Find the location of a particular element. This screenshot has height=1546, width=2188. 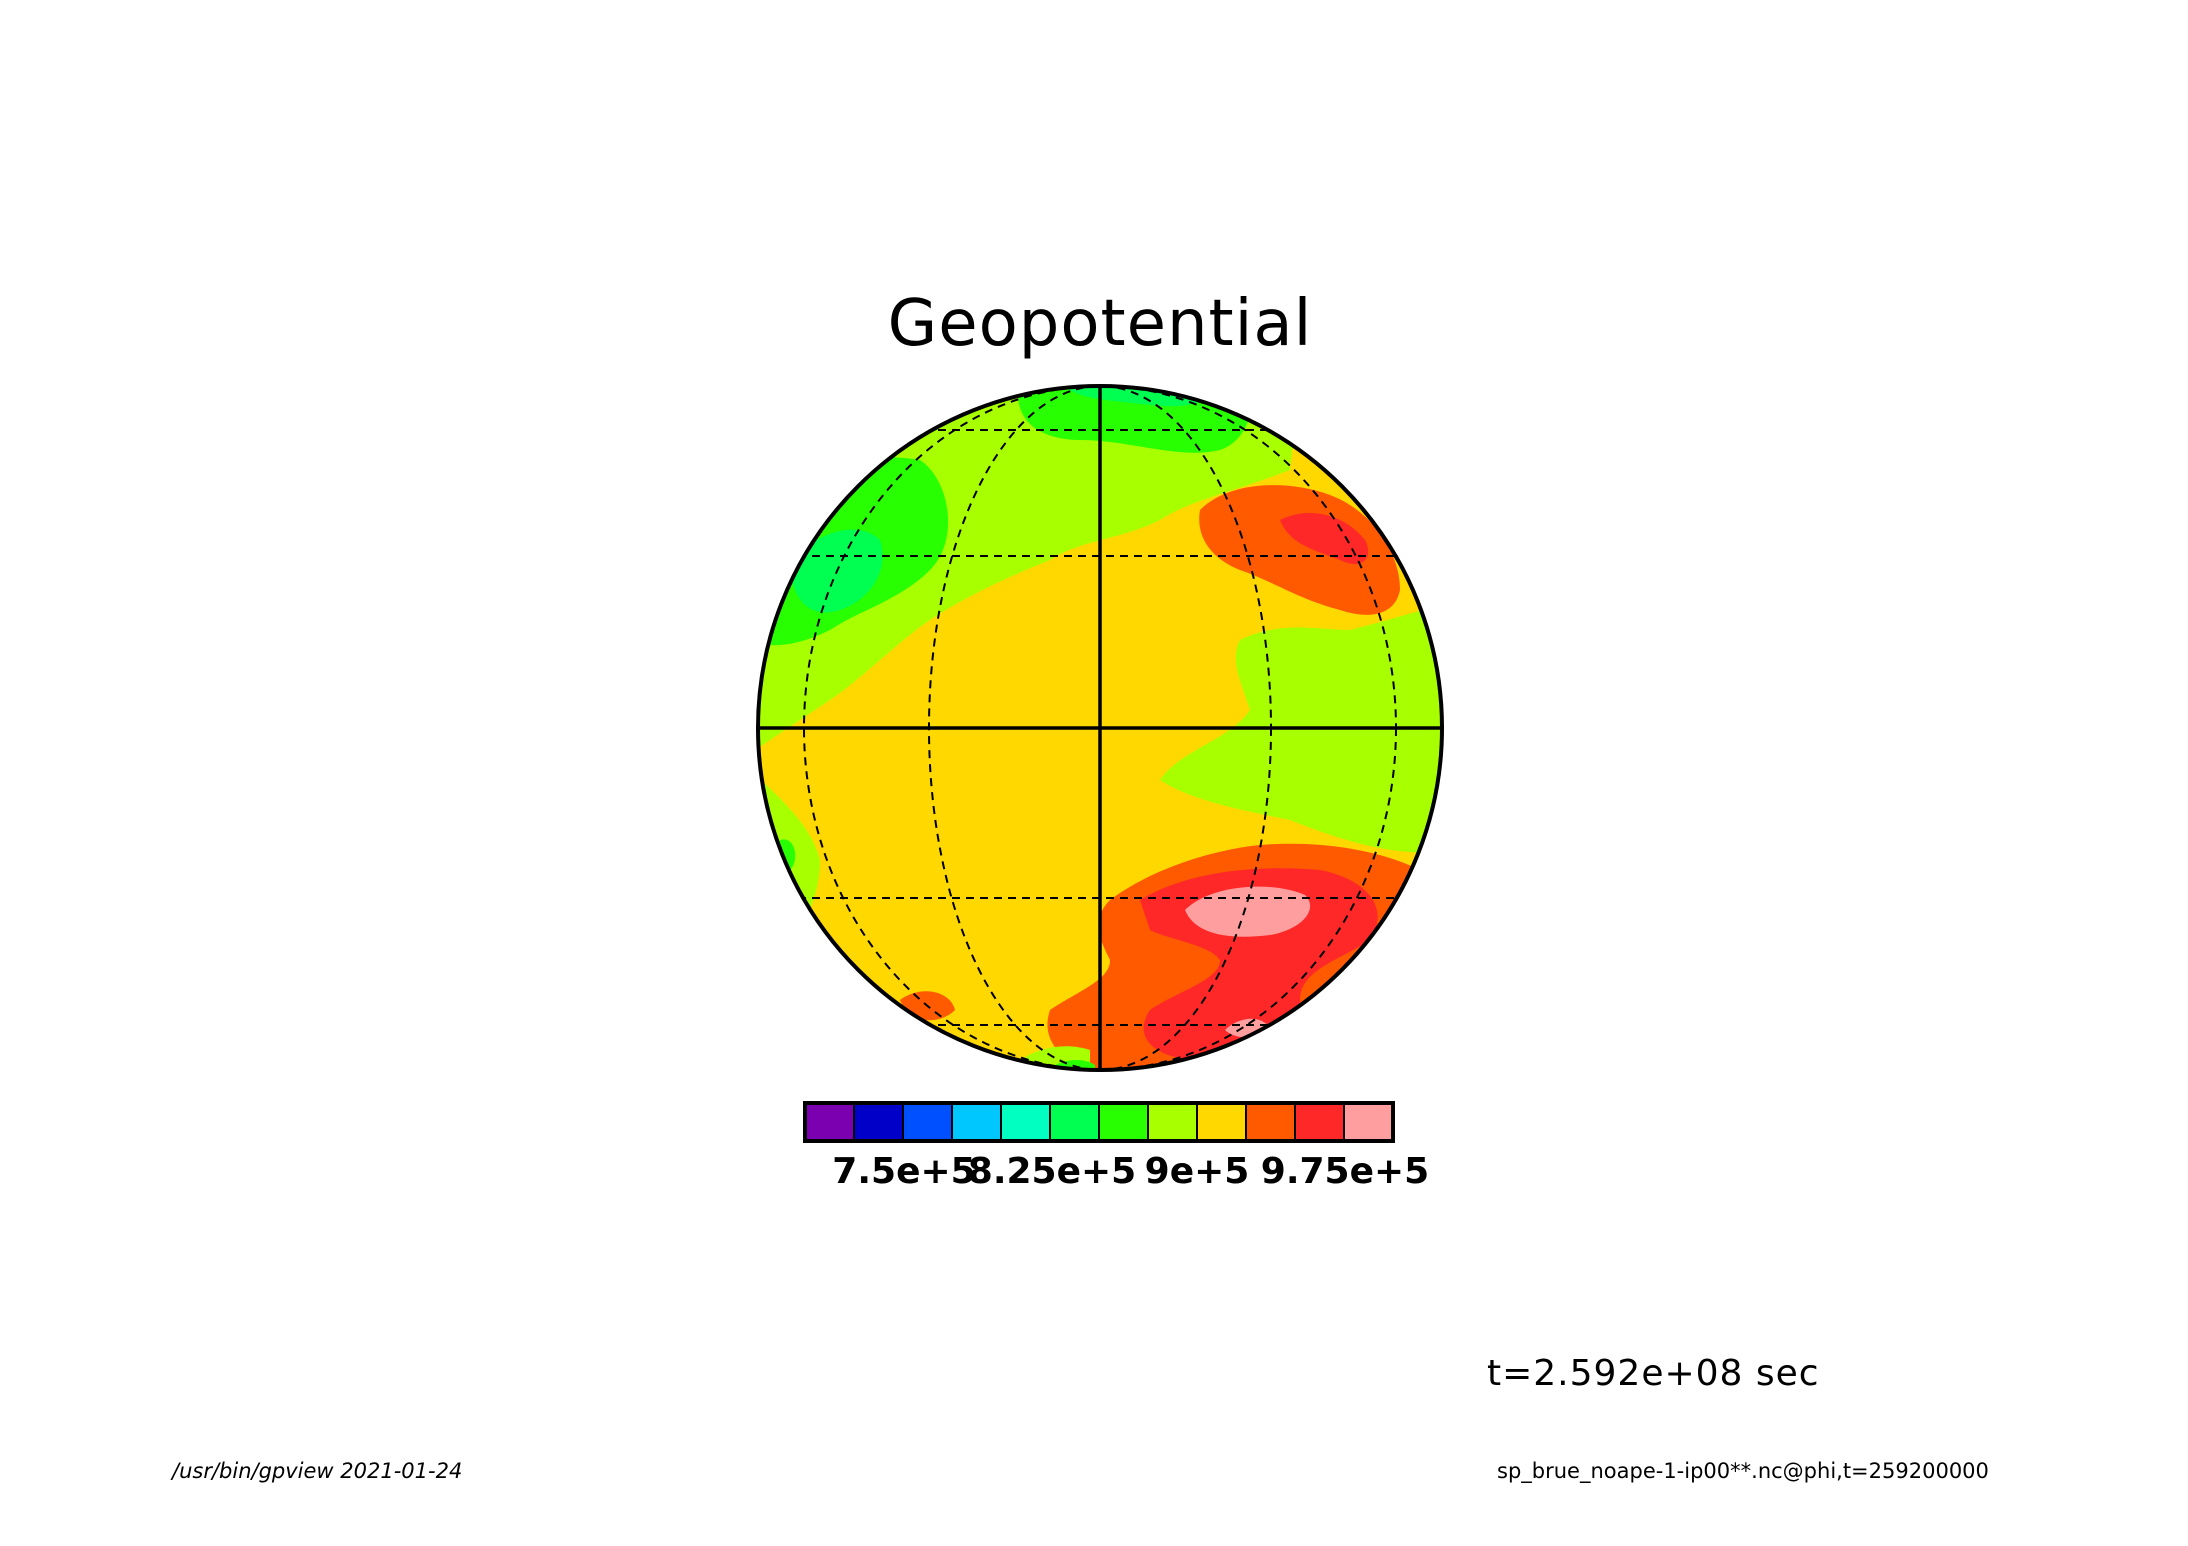

graticule-solid is located at coordinates (1100, 728).